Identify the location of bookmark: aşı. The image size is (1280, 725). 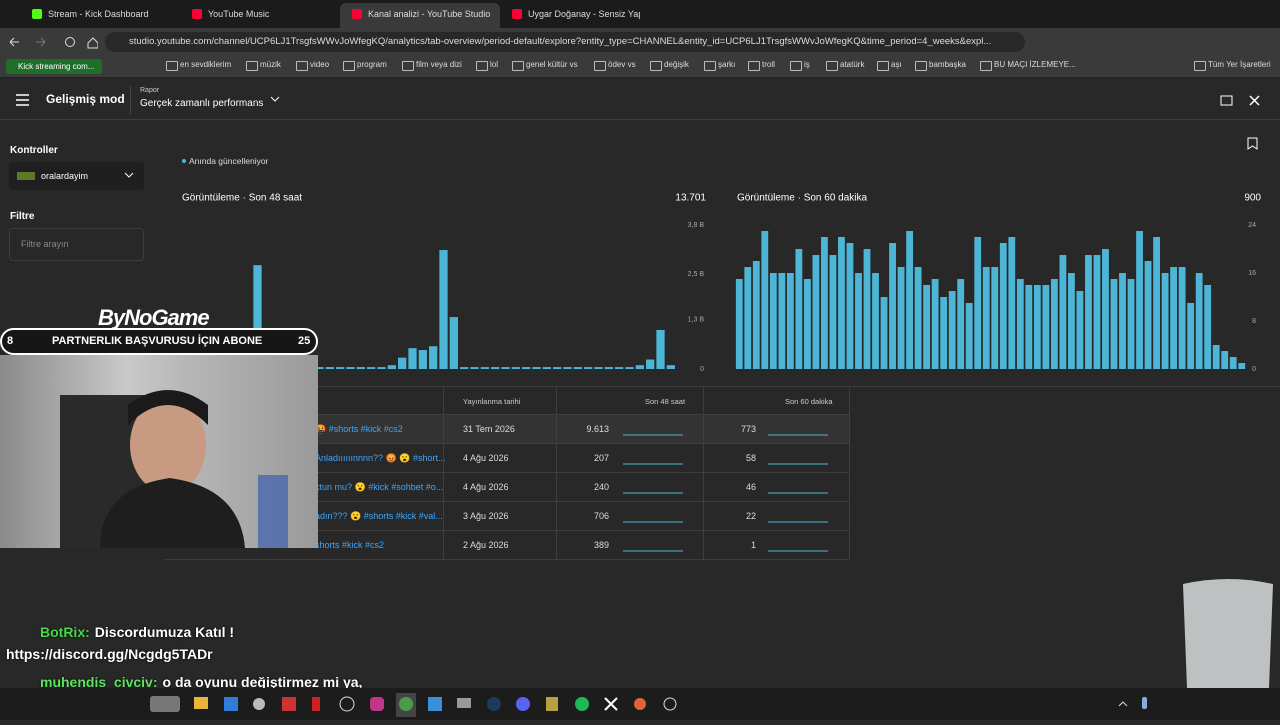
(889, 65).